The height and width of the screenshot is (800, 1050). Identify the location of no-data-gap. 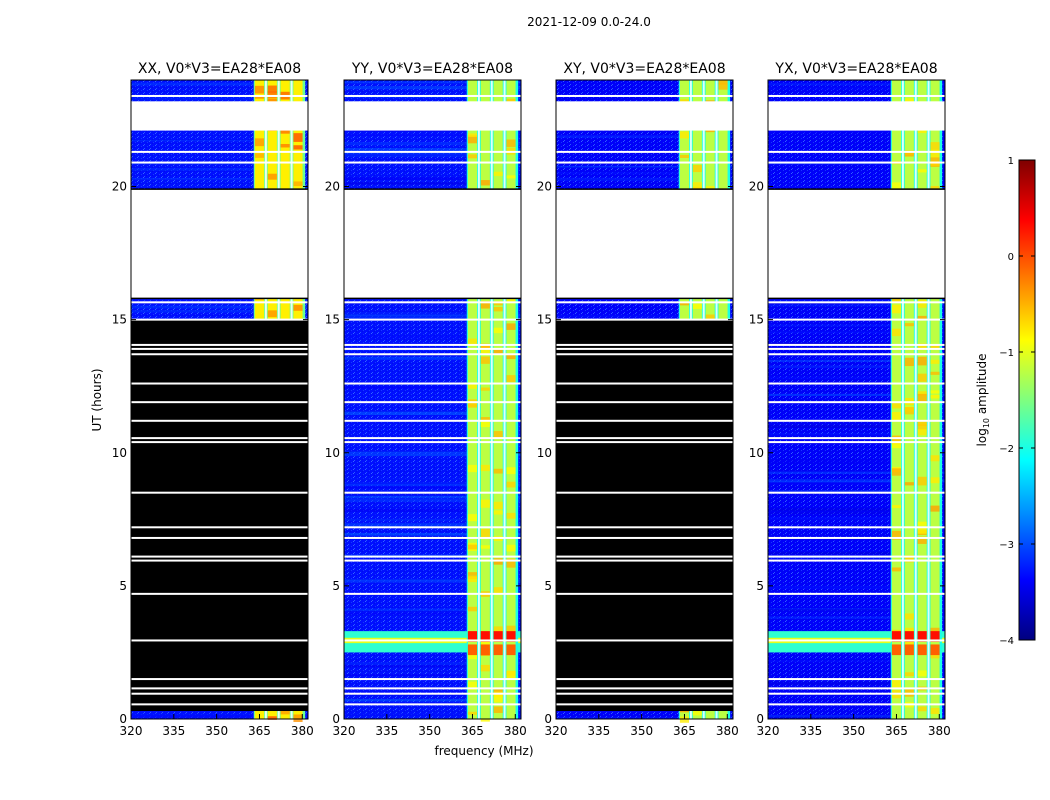
(219, 116).